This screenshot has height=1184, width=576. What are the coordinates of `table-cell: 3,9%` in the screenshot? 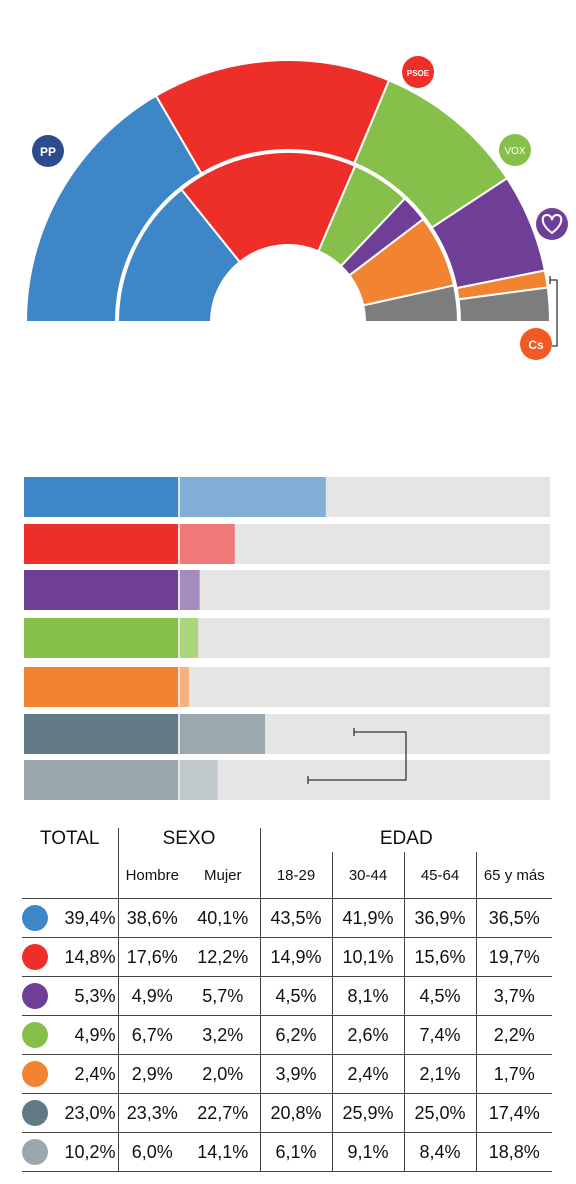 It's located at (295, 1074).